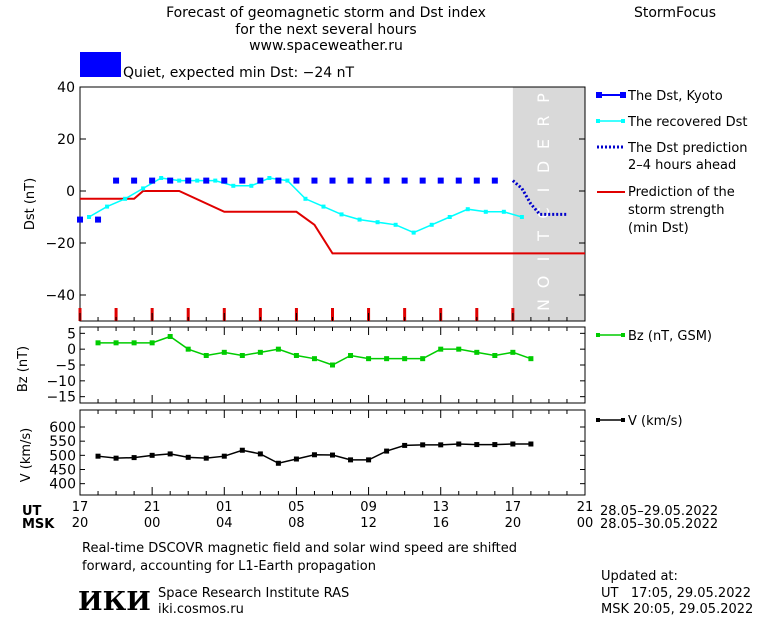 The height and width of the screenshot is (620, 760). Describe the element at coordinates (224, 523) in the screenshot. I see `msk-tick-label: 04` at that location.